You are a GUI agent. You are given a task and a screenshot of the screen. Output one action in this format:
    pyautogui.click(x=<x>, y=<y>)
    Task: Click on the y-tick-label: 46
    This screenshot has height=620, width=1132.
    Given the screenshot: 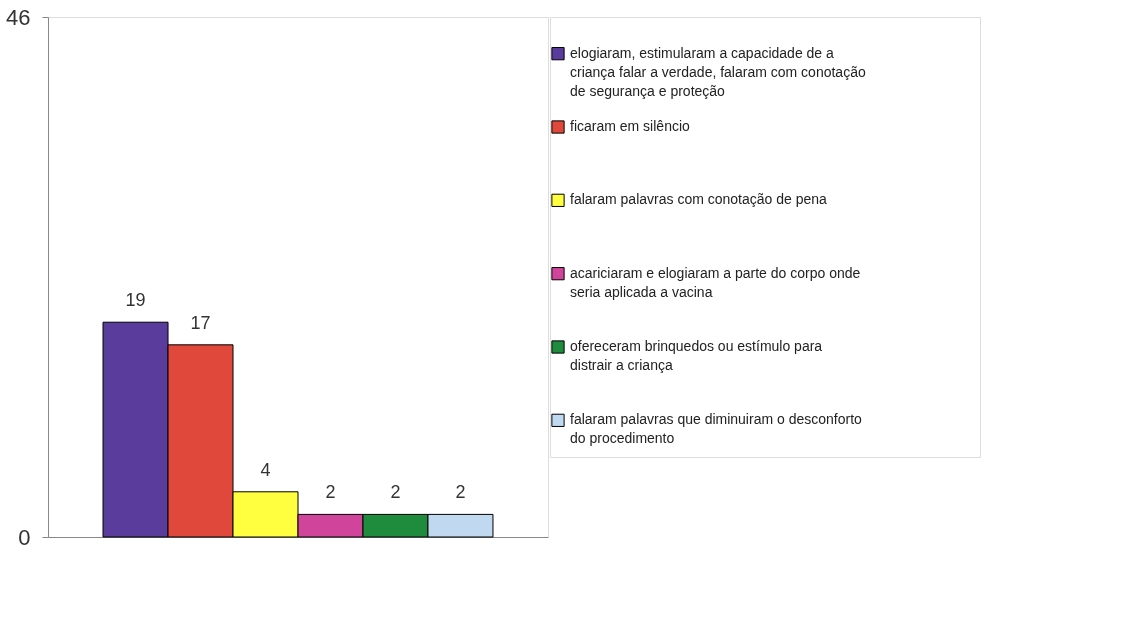 What is the action you would take?
    pyautogui.click(x=18, y=17)
    